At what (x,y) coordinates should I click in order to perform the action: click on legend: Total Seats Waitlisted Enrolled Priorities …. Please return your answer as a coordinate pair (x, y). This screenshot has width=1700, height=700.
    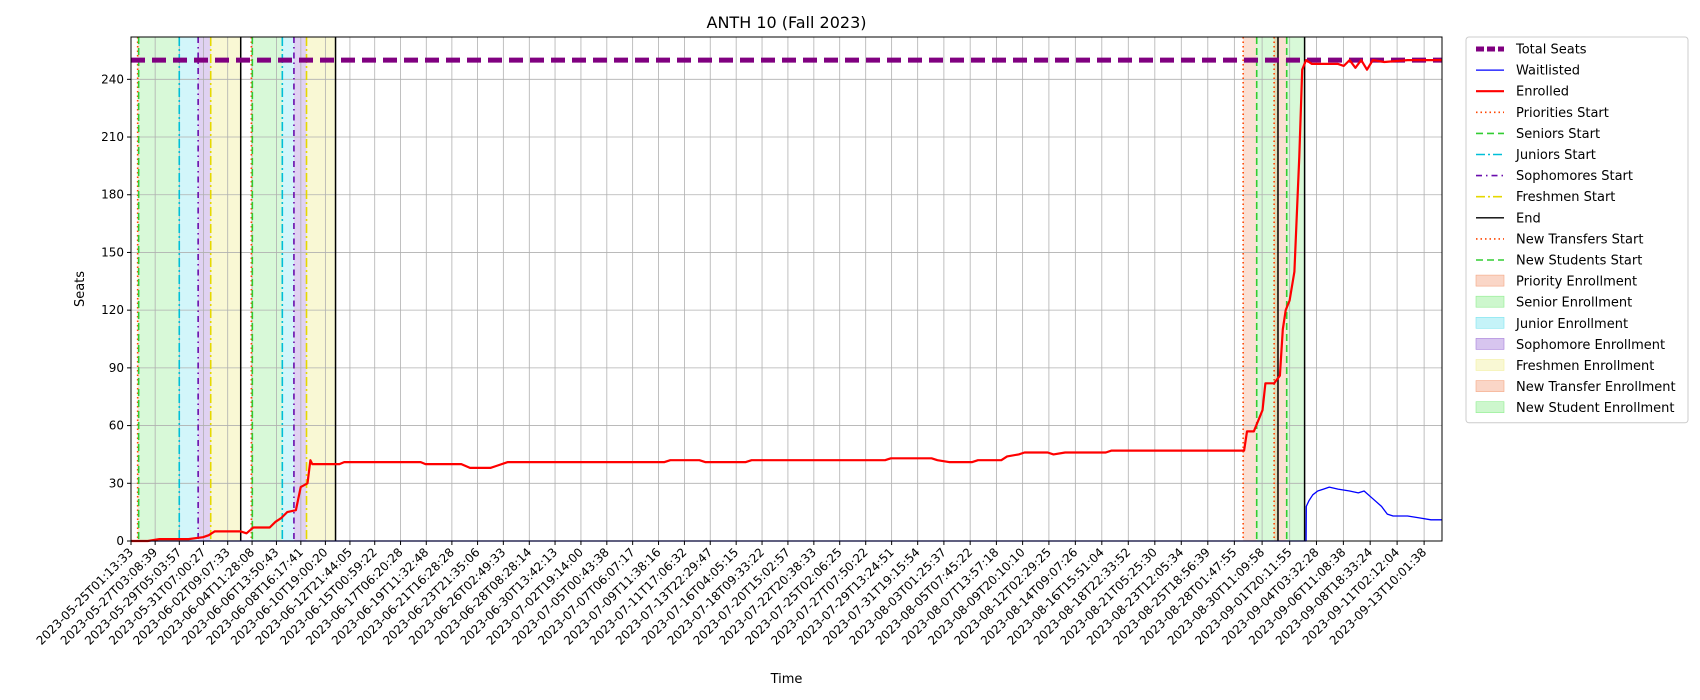
    Looking at the image, I should click on (1577, 230).